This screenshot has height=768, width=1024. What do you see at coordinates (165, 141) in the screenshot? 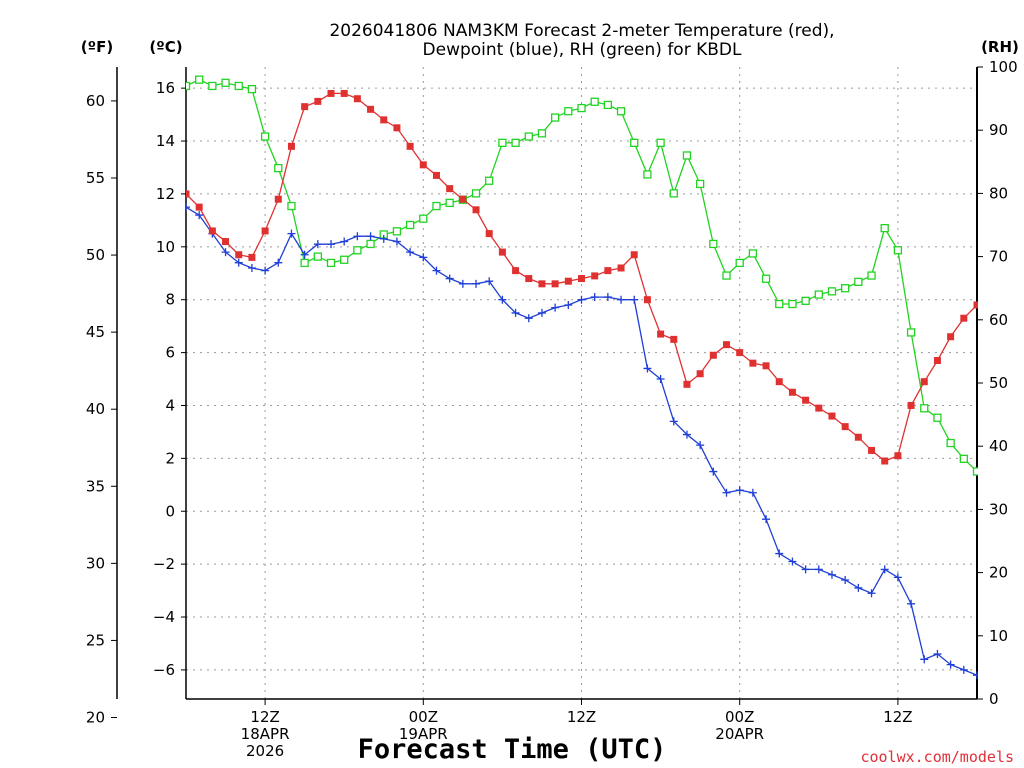
I see `celsius-tick-label: 14` at bounding box center [165, 141].